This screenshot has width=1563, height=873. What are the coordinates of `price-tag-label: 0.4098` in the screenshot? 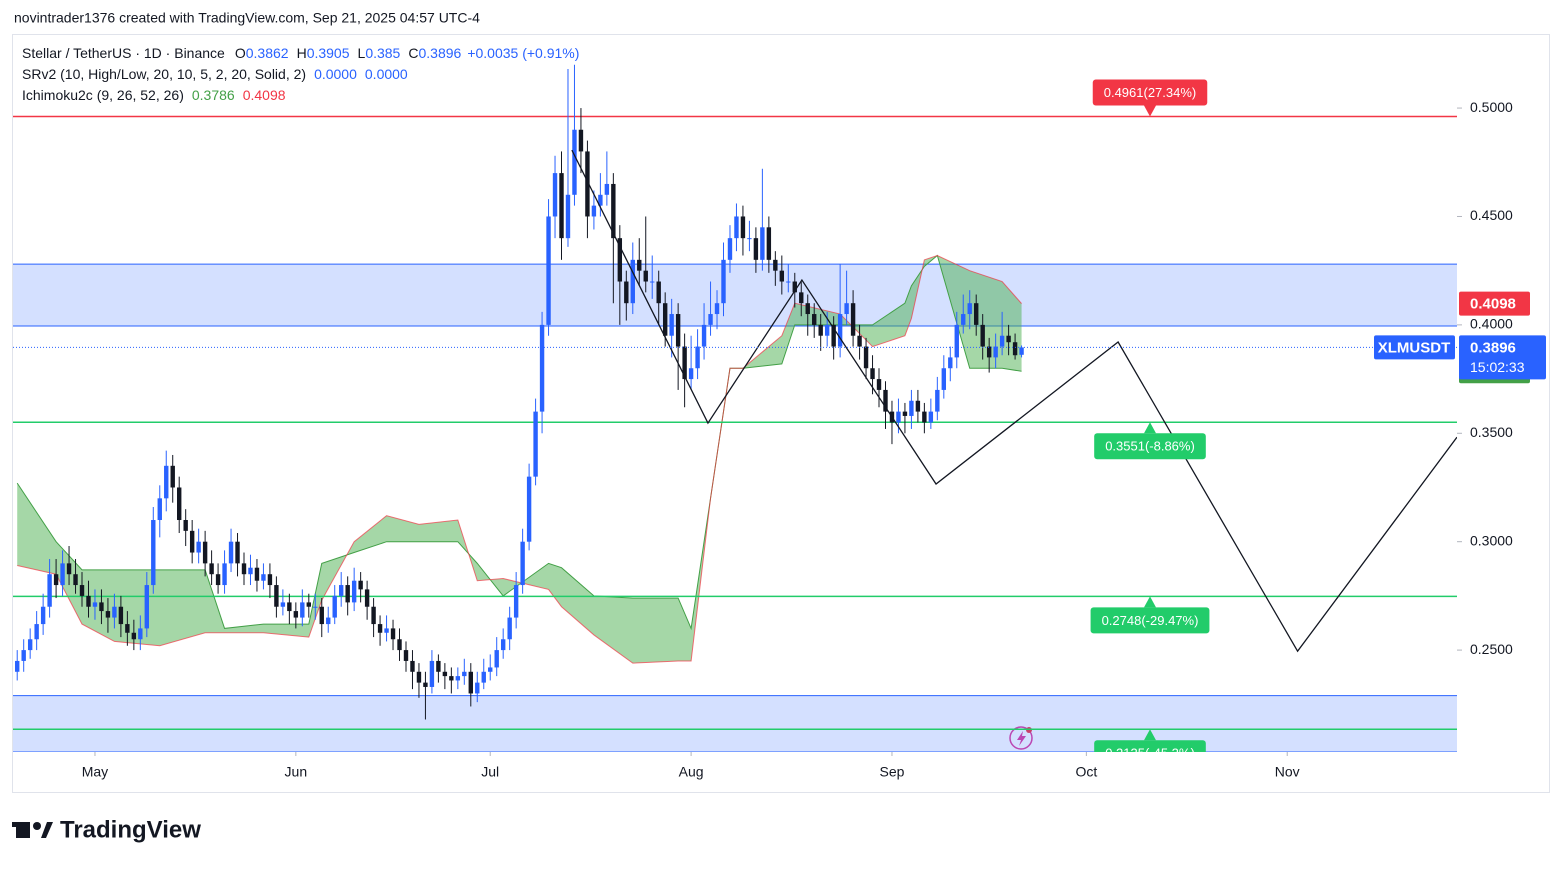 It's located at (1493, 304).